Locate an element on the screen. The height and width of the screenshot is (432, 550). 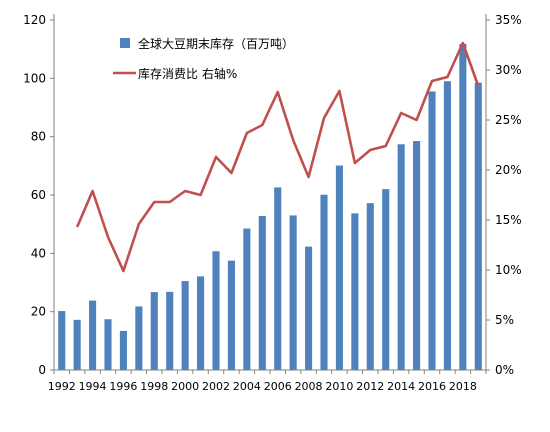
bar-2013 is located at coordinates (386, 279).